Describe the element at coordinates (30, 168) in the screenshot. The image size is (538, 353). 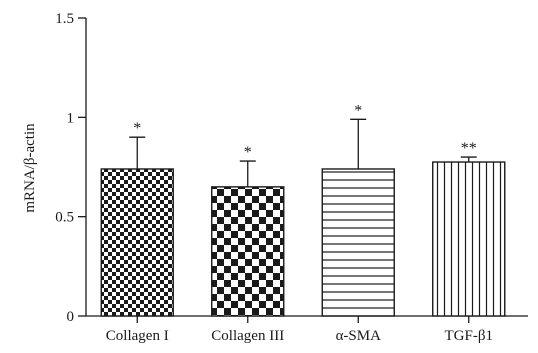
I see `y-axis-title: mRNA/β-actin` at that location.